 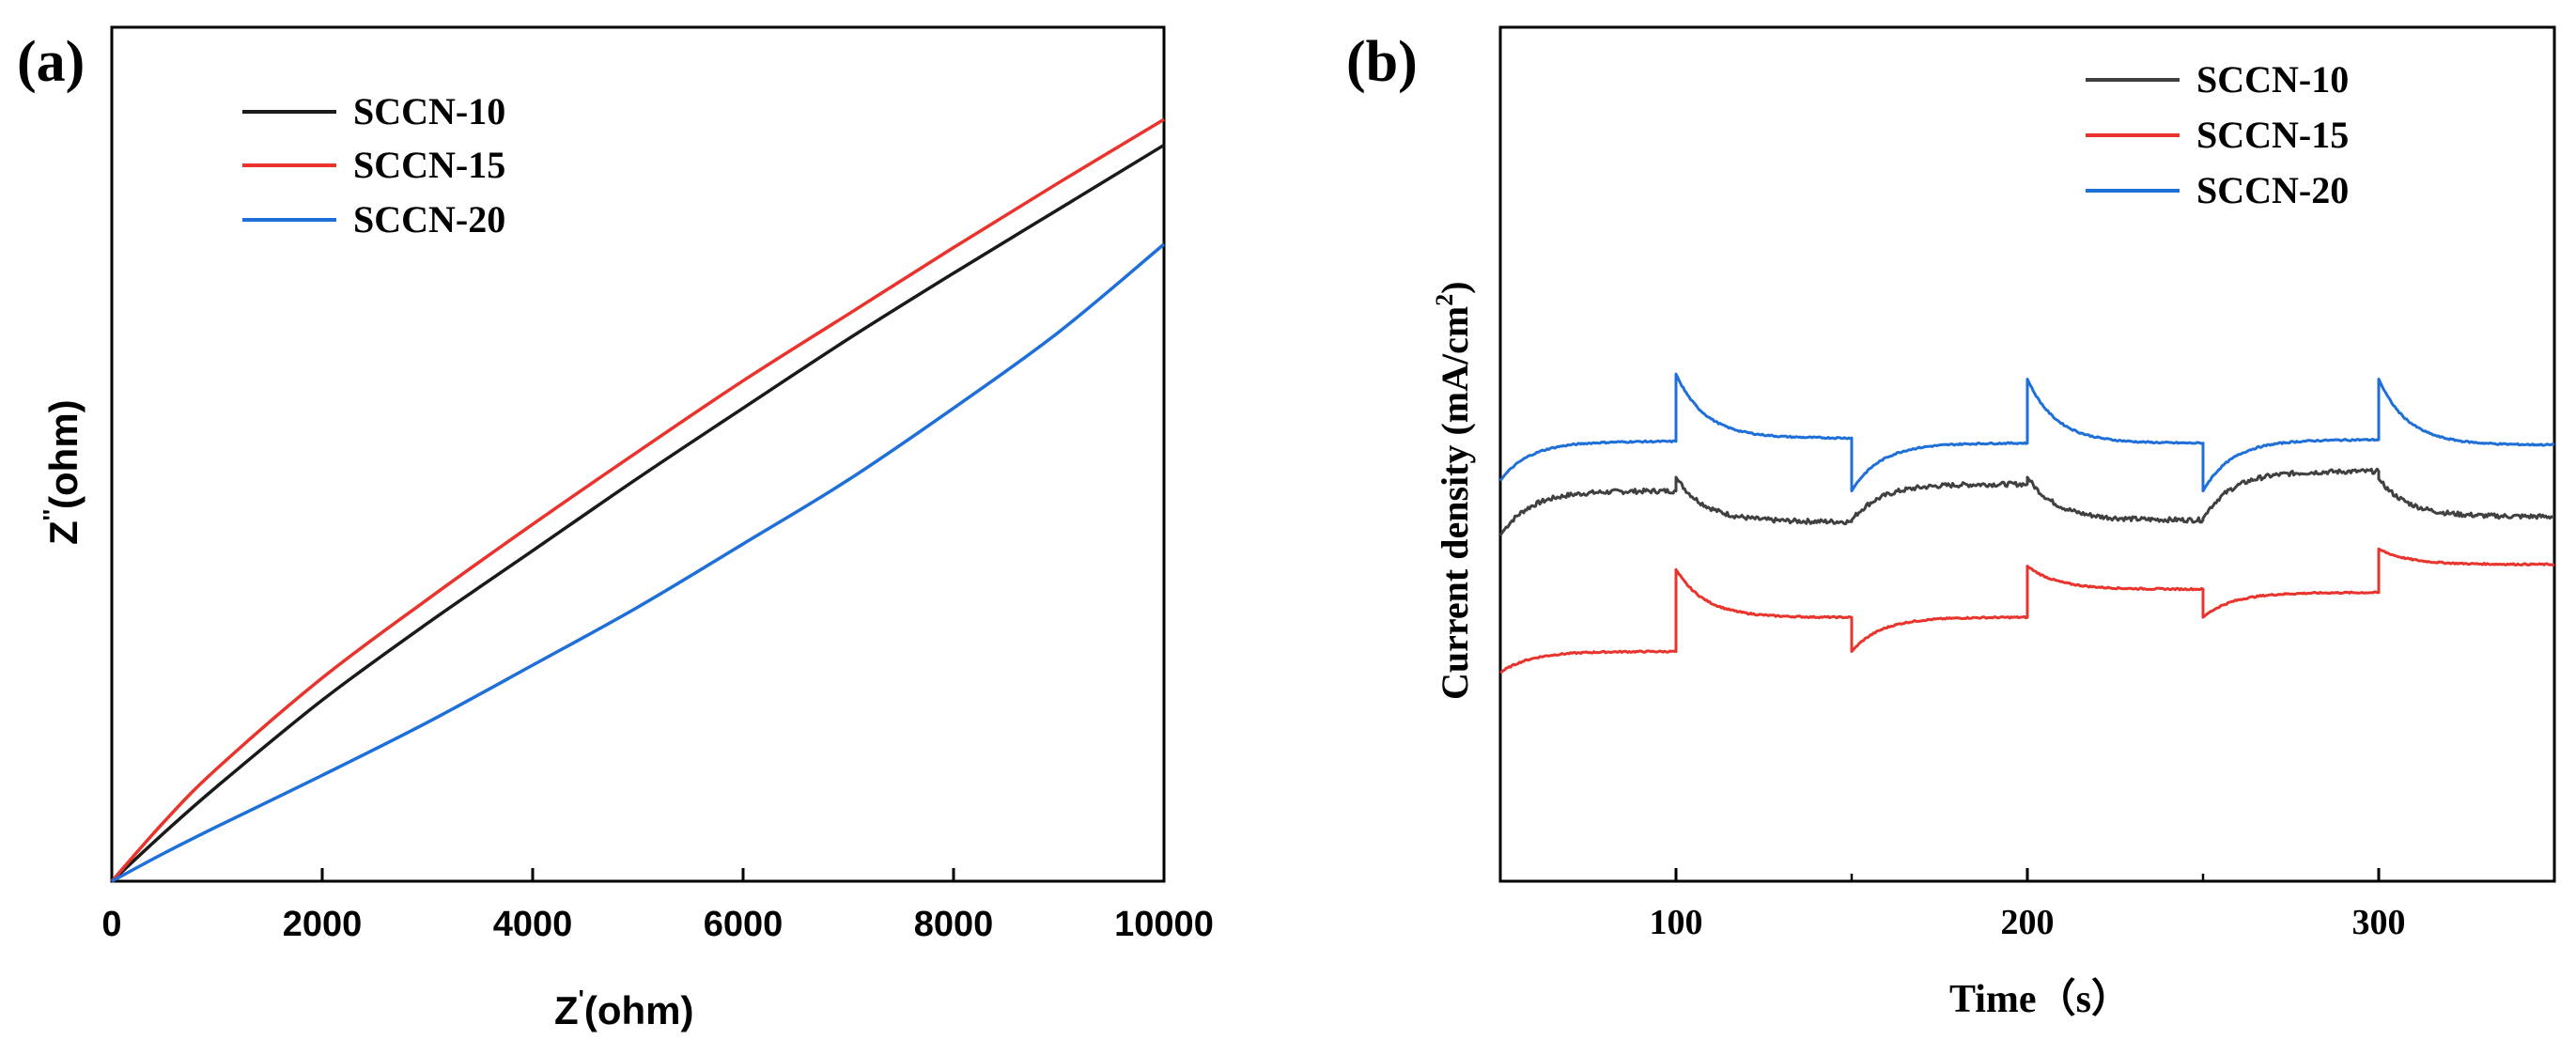 I want to click on panel-b-x-axis-label: Time（s）, so click(x=2040, y=999).